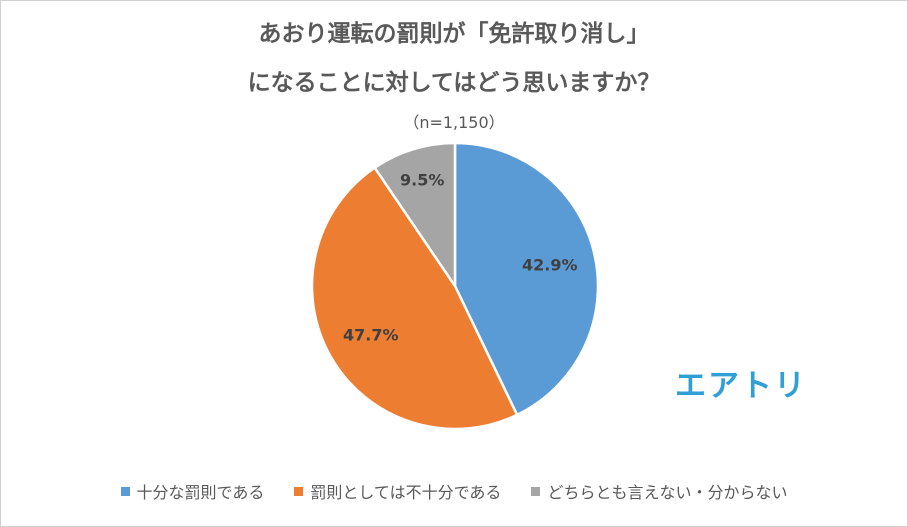 The image size is (908, 527). I want to click on brand-logo: エアトリ, so click(741, 386).